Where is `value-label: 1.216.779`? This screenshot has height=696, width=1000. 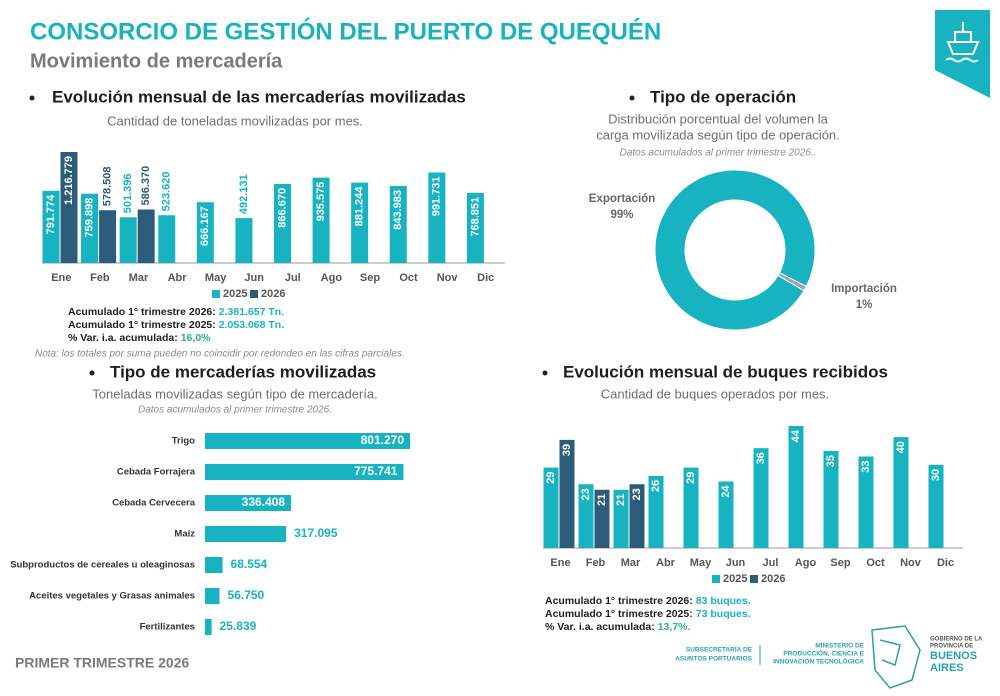 value-label: 1.216.779 is located at coordinates (69, 180).